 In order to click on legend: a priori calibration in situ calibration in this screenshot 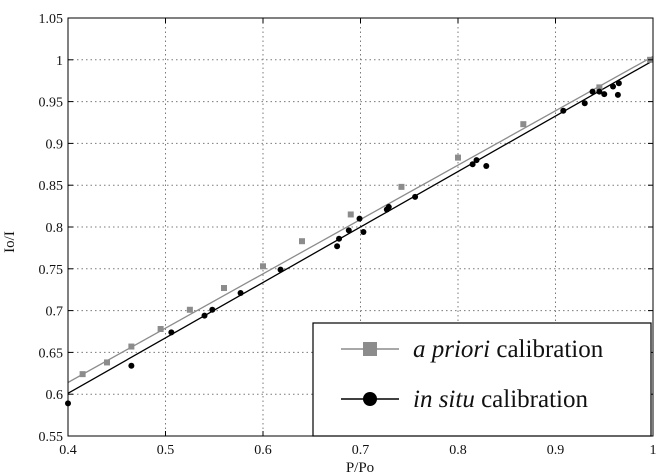, I will do `click(482, 379)`.